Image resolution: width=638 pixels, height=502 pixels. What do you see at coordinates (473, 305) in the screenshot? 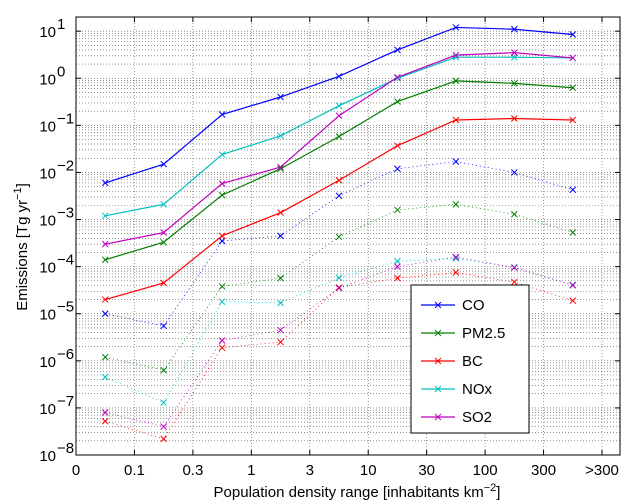
I see `legend-label: CO` at bounding box center [473, 305].